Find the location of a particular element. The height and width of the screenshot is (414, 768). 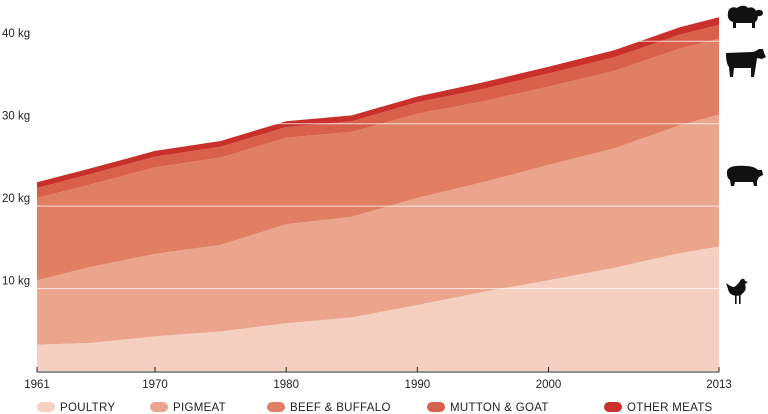

x-tick-label: 2013 is located at coordinates (719, 385).